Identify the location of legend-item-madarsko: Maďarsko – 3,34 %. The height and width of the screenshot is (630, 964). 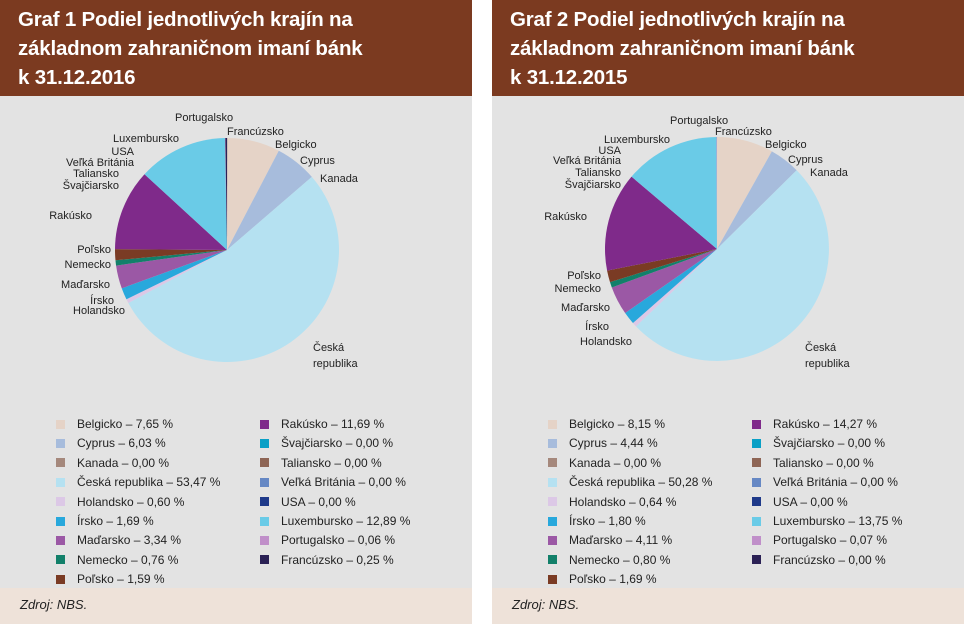
(118, 540).